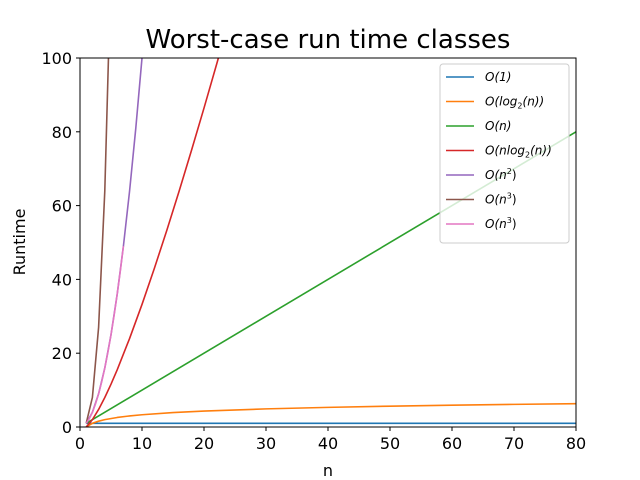 The height and width of the screenshot is (480, 640). What do you see at coordinates (142, 443) in the screenshot?
I see `x-tick-label: 10` at bounding box center [142, 443].